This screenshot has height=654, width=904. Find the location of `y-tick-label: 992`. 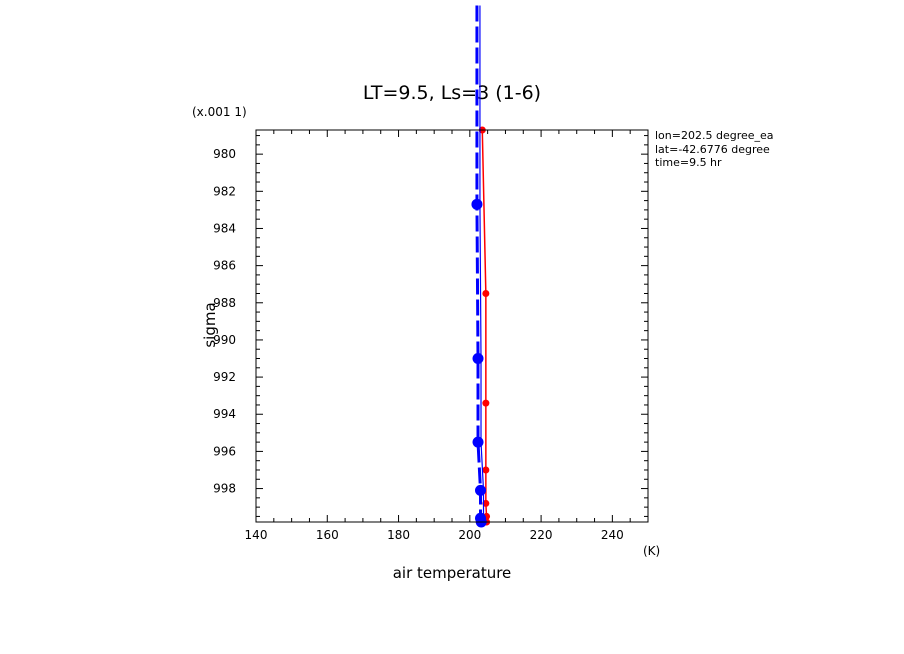

y-tick-label: 992 is located at coordinates (224, 377).